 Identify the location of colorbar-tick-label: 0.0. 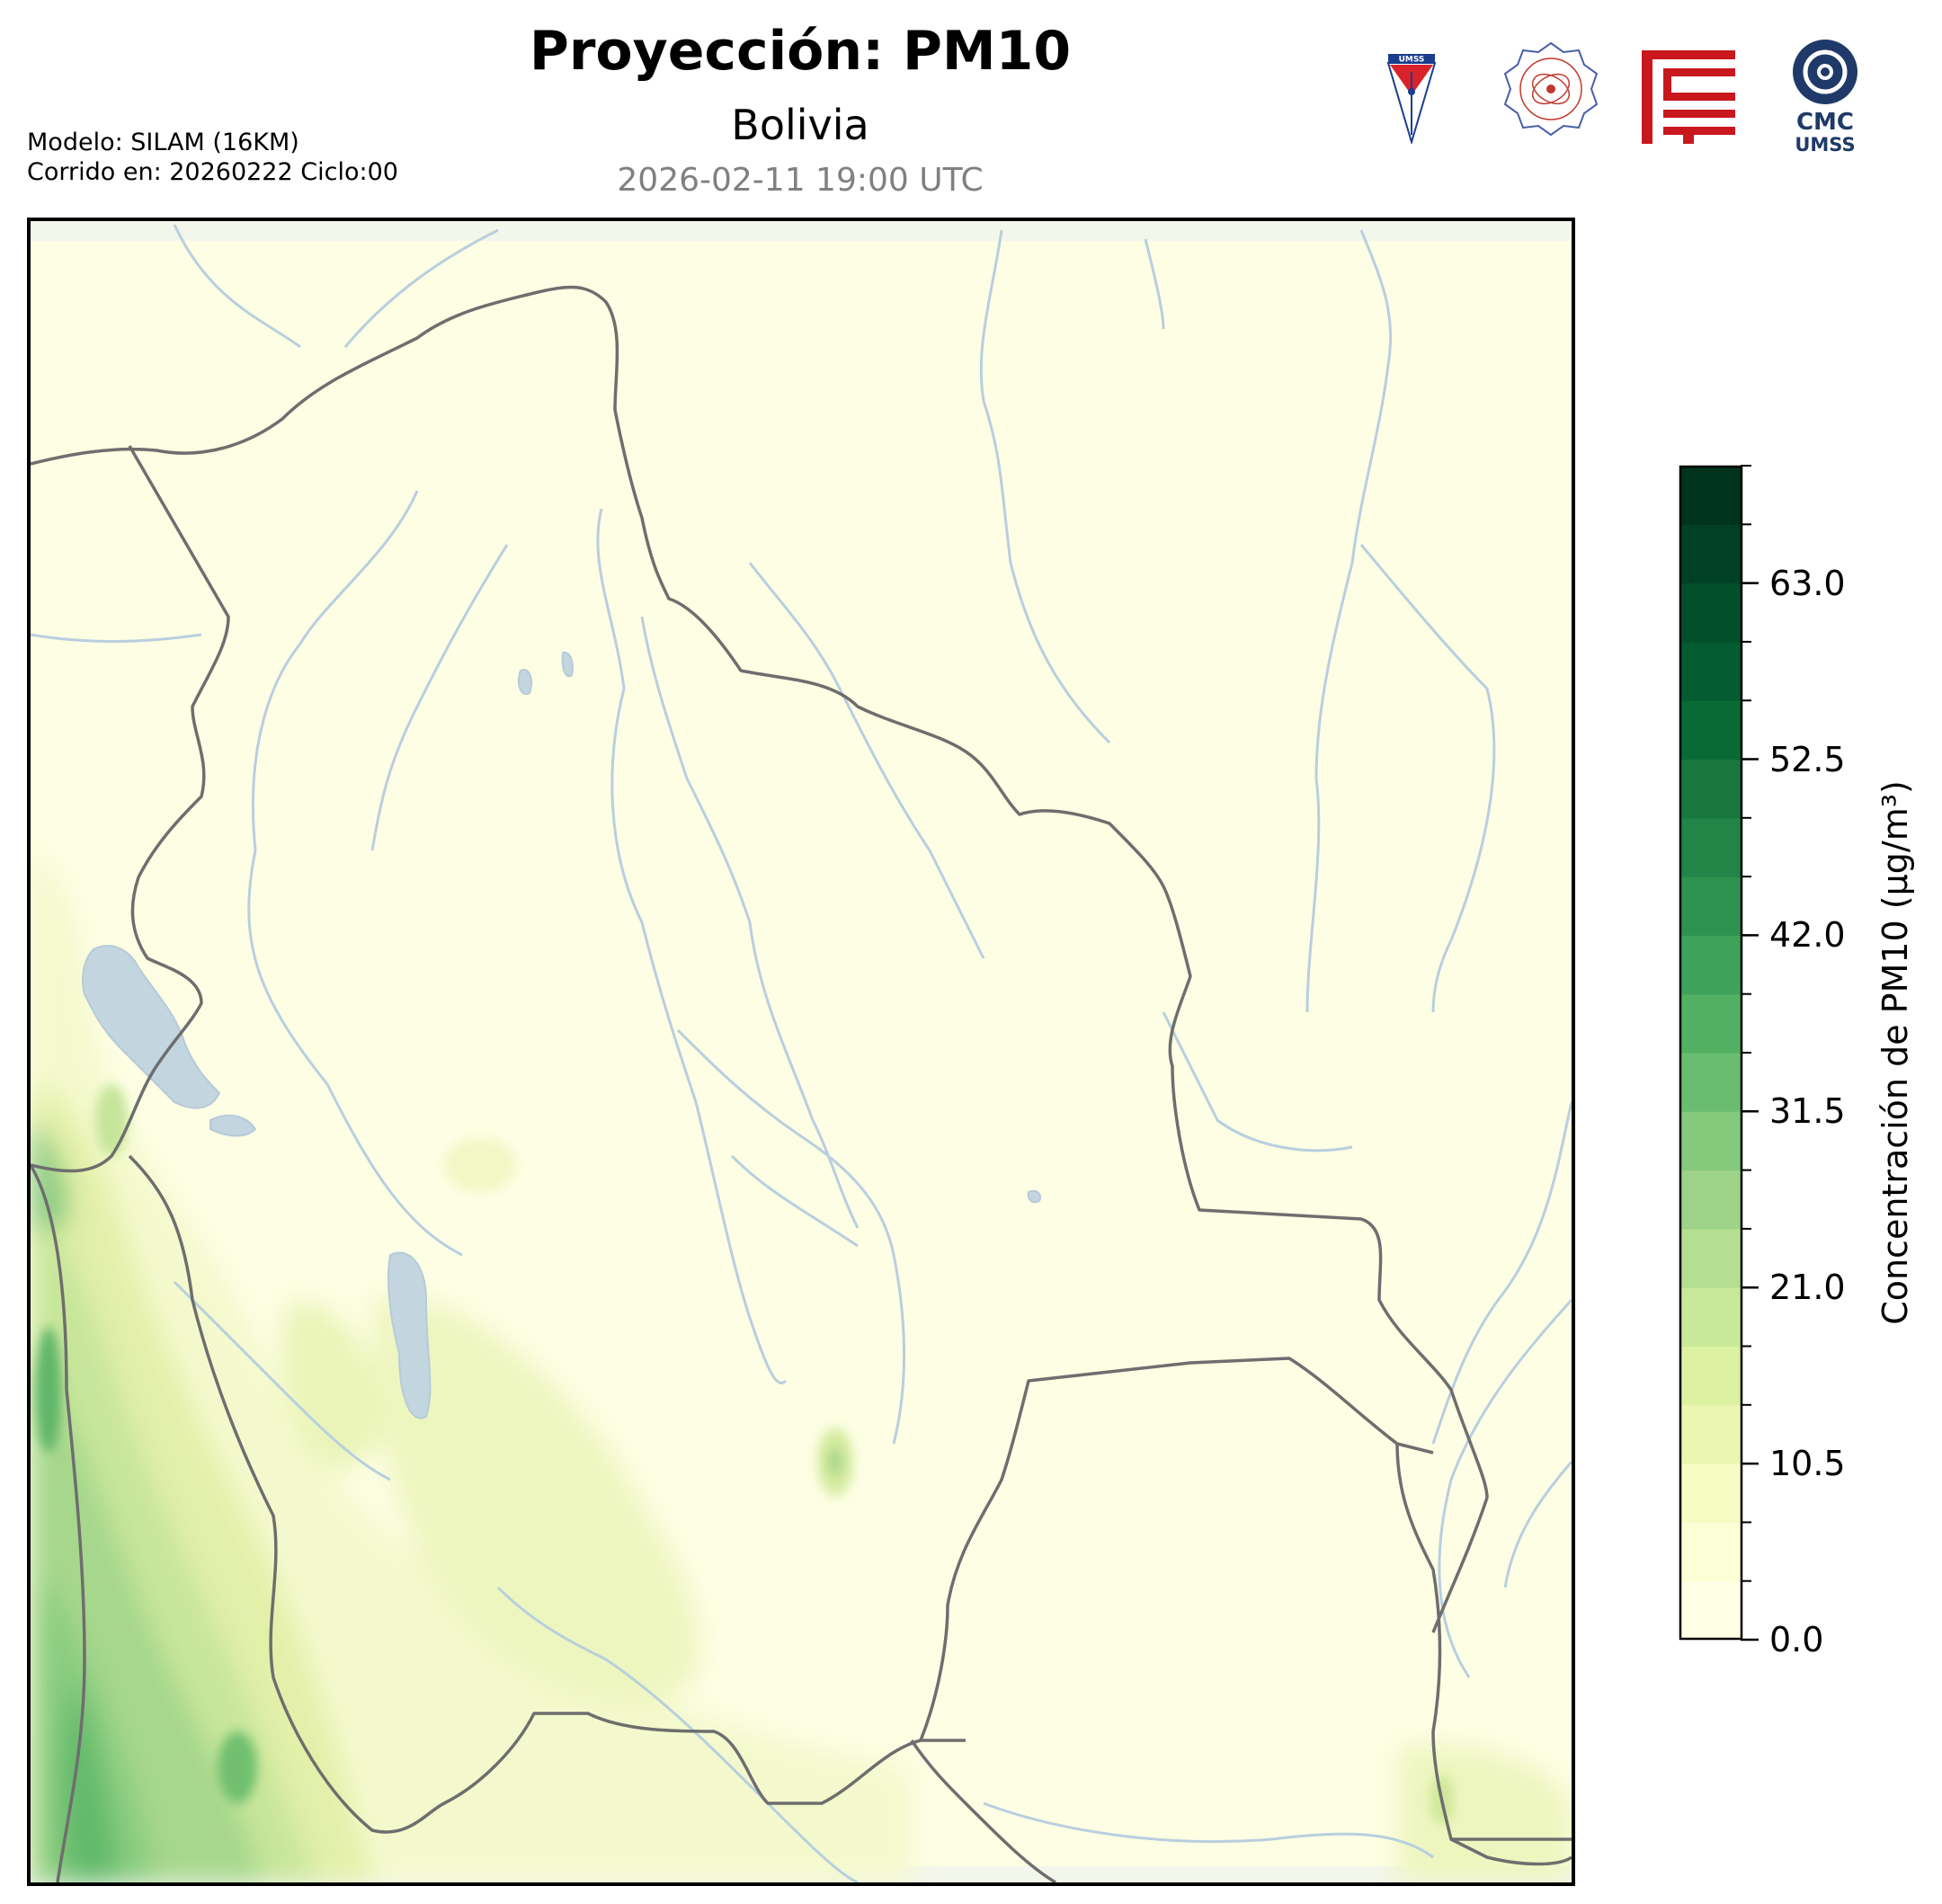
(1796, 1639).